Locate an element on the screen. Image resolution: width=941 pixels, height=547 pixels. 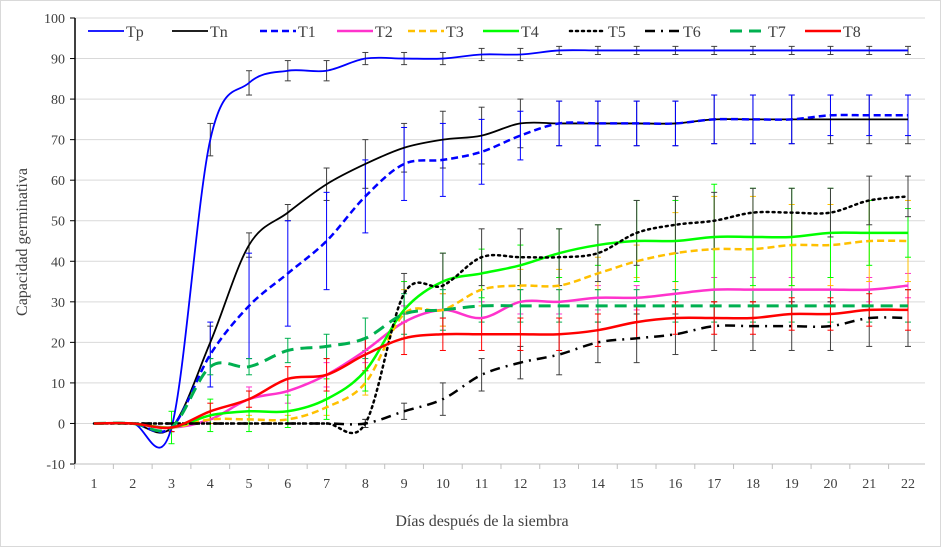
x-tick-label: 13 is located at coordinates (559, 484).